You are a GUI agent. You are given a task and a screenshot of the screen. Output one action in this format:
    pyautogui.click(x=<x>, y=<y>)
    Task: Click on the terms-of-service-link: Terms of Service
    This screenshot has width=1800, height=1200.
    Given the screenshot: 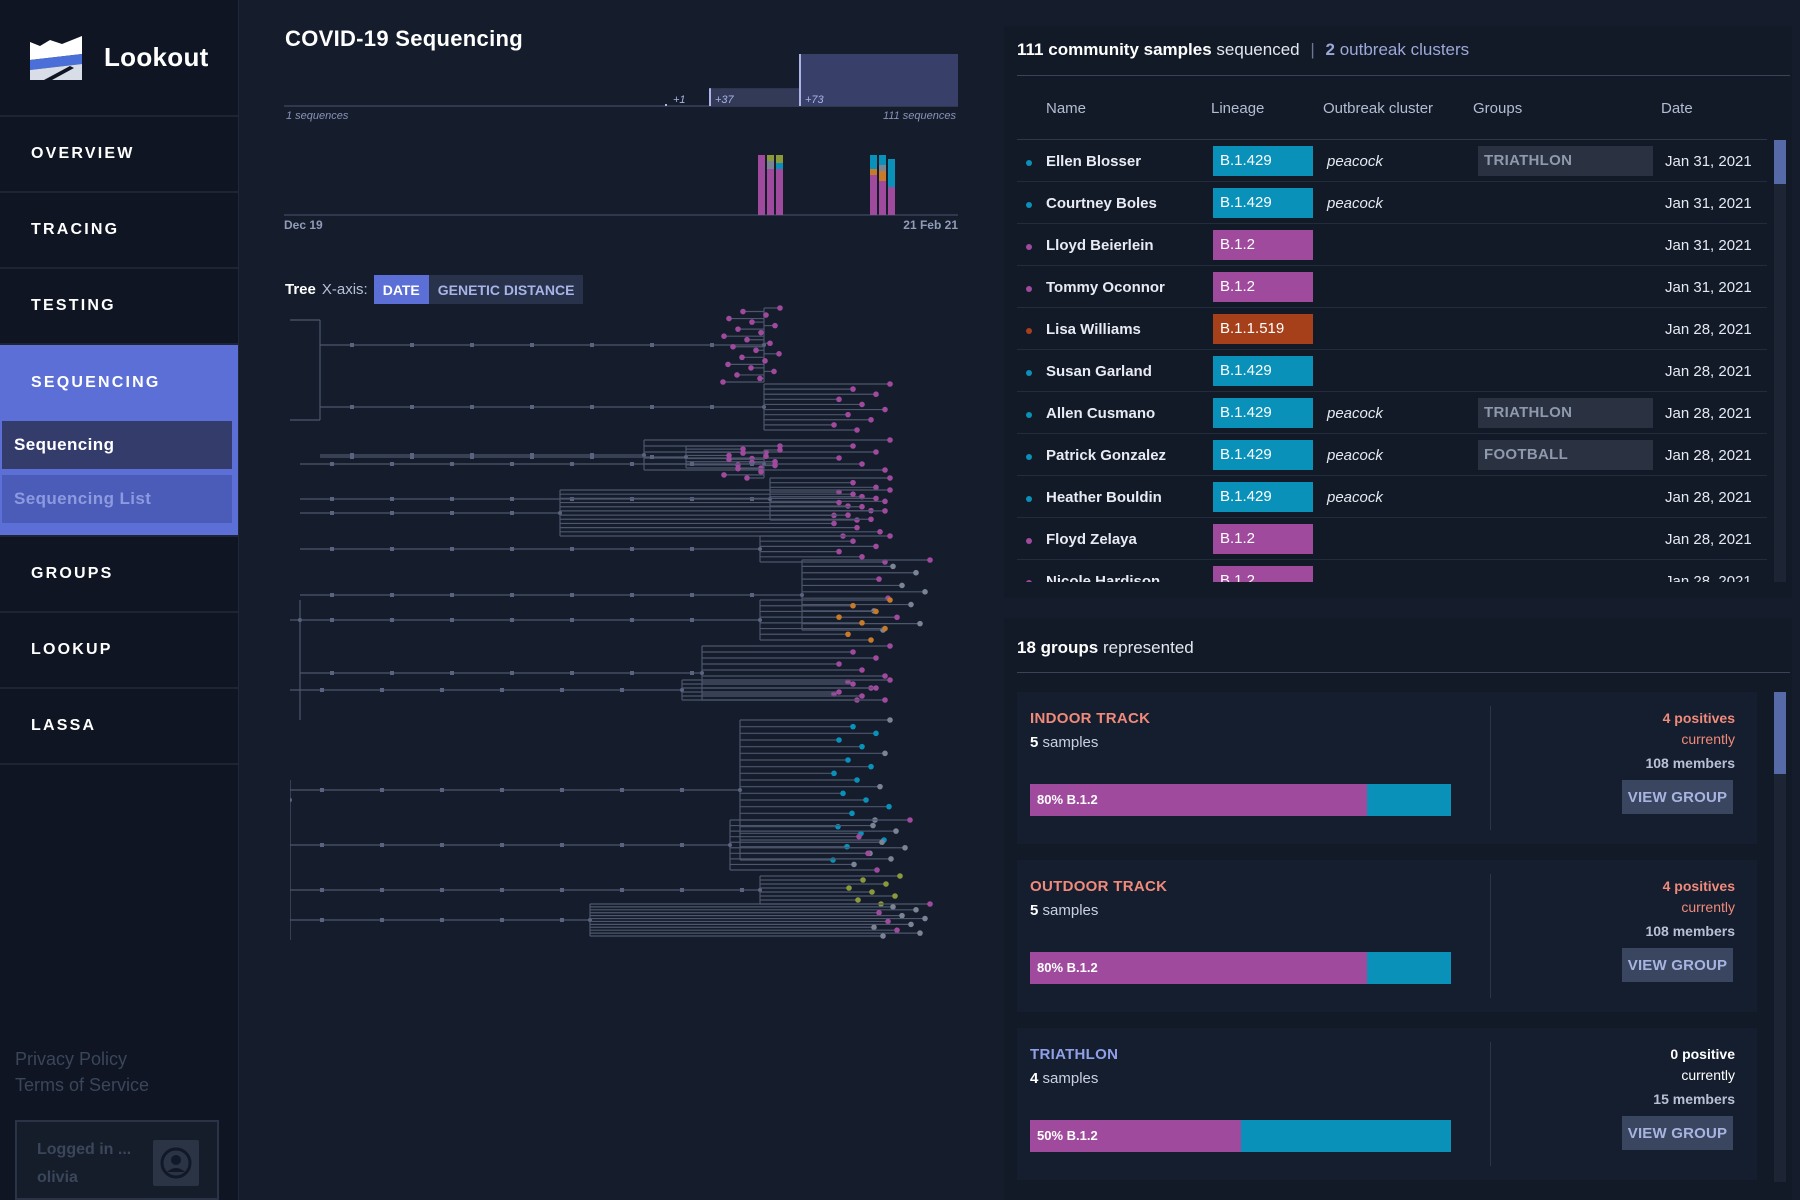 What is the action you would take?
    pyautogui.click(x=82, y=1085)
    